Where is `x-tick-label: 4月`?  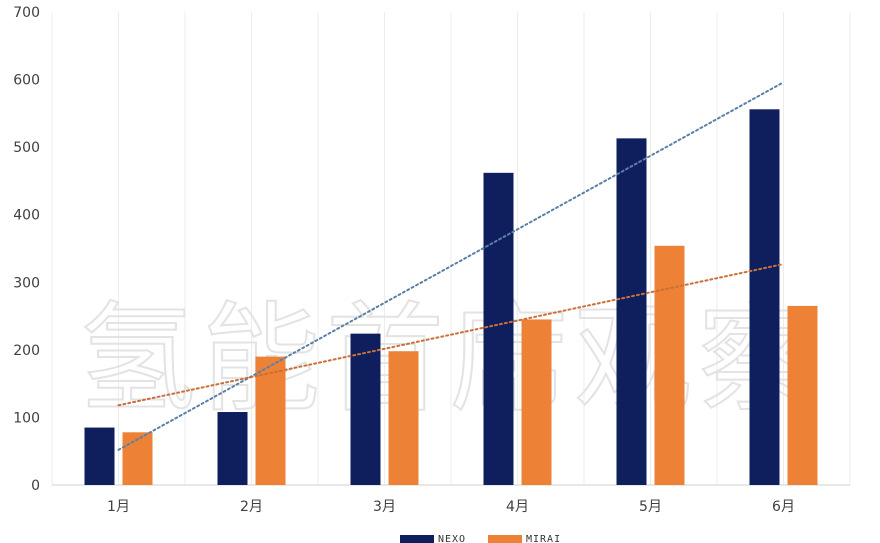
x-tick-label: 4月 is located at coordinates (517, 507).